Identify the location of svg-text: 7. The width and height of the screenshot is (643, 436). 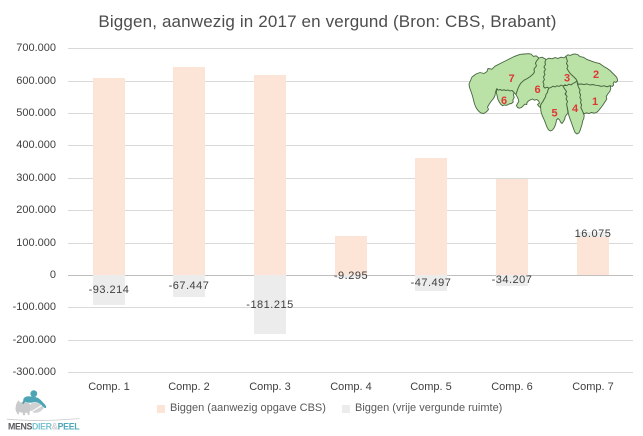
(511, 79).